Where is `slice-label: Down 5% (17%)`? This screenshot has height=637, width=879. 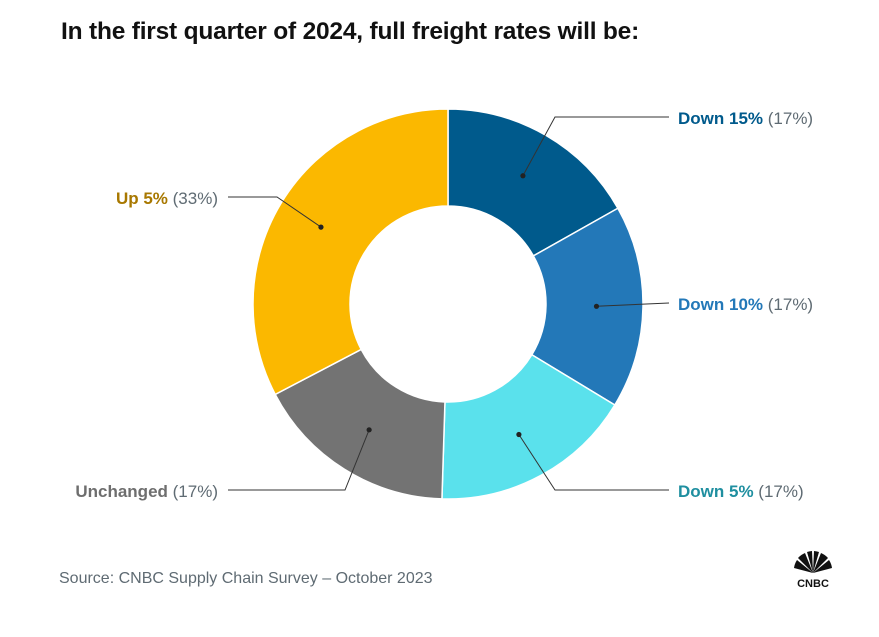 slice-label: Down 5% (17%) is located at coordinates (741, 491).